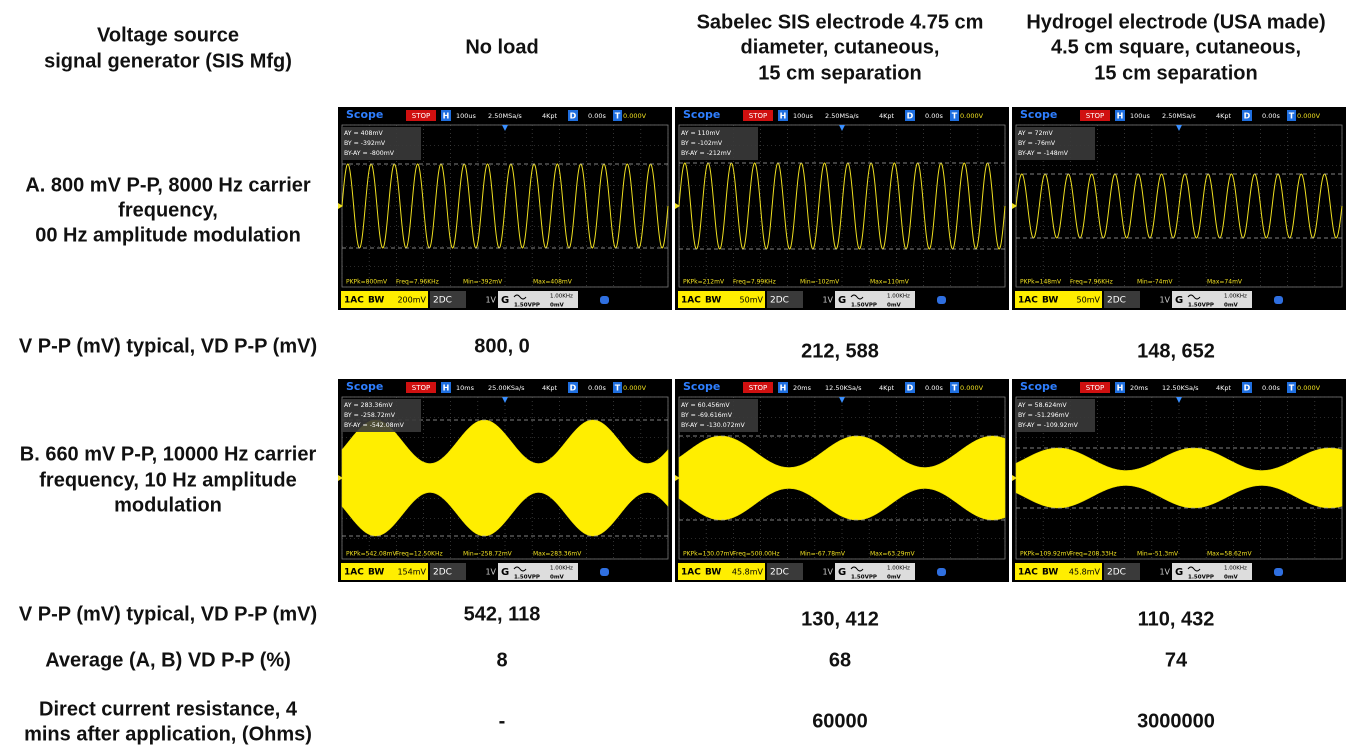 This screenshot has height=755, width=1351. Describe the element at coordinates (707, 415) in the screenshot. I see `cursor-readout: BY = -69.616mV` at that location.